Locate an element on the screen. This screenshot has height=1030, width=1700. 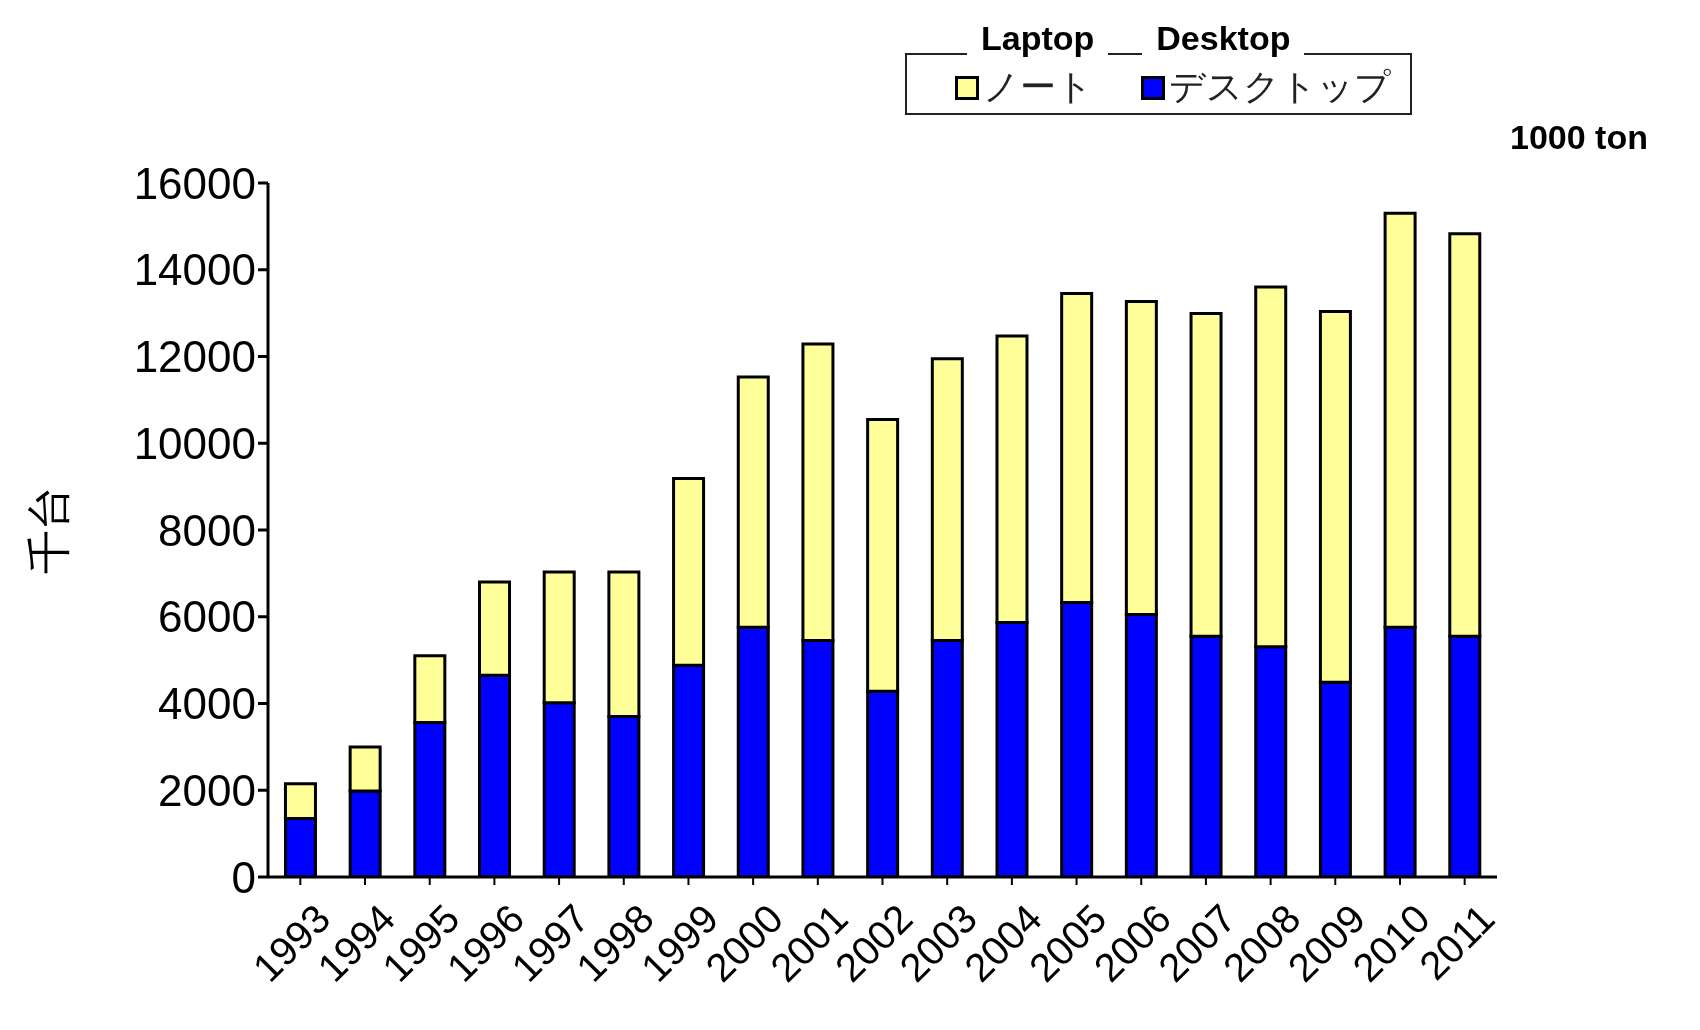
legend-label: デスクトップ is located at coordinates (1279, 87).